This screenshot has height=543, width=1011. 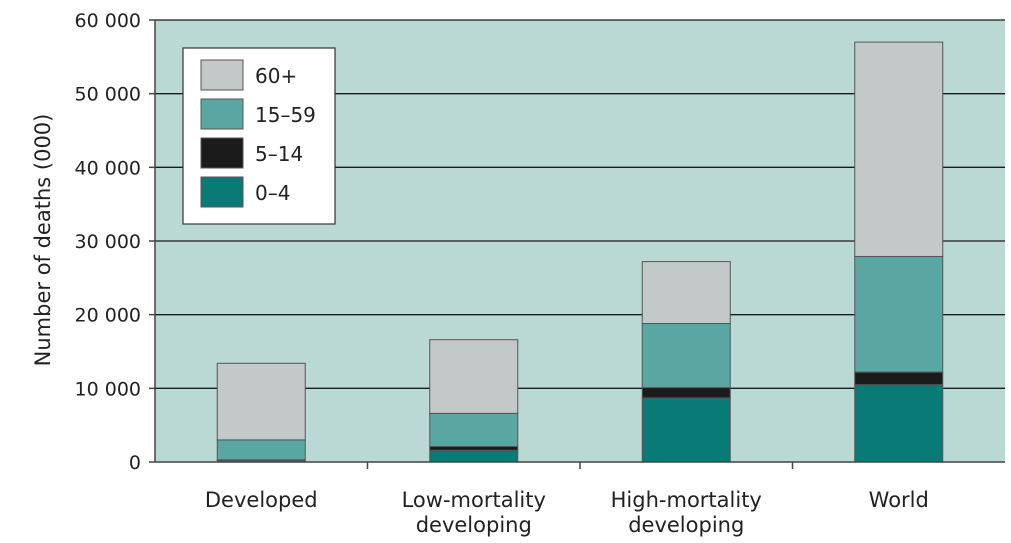 What do you see at coordinates (108, 389) in the screenshot?
I see `y-tick-label: 10 000` at bounding box center [108, 389].